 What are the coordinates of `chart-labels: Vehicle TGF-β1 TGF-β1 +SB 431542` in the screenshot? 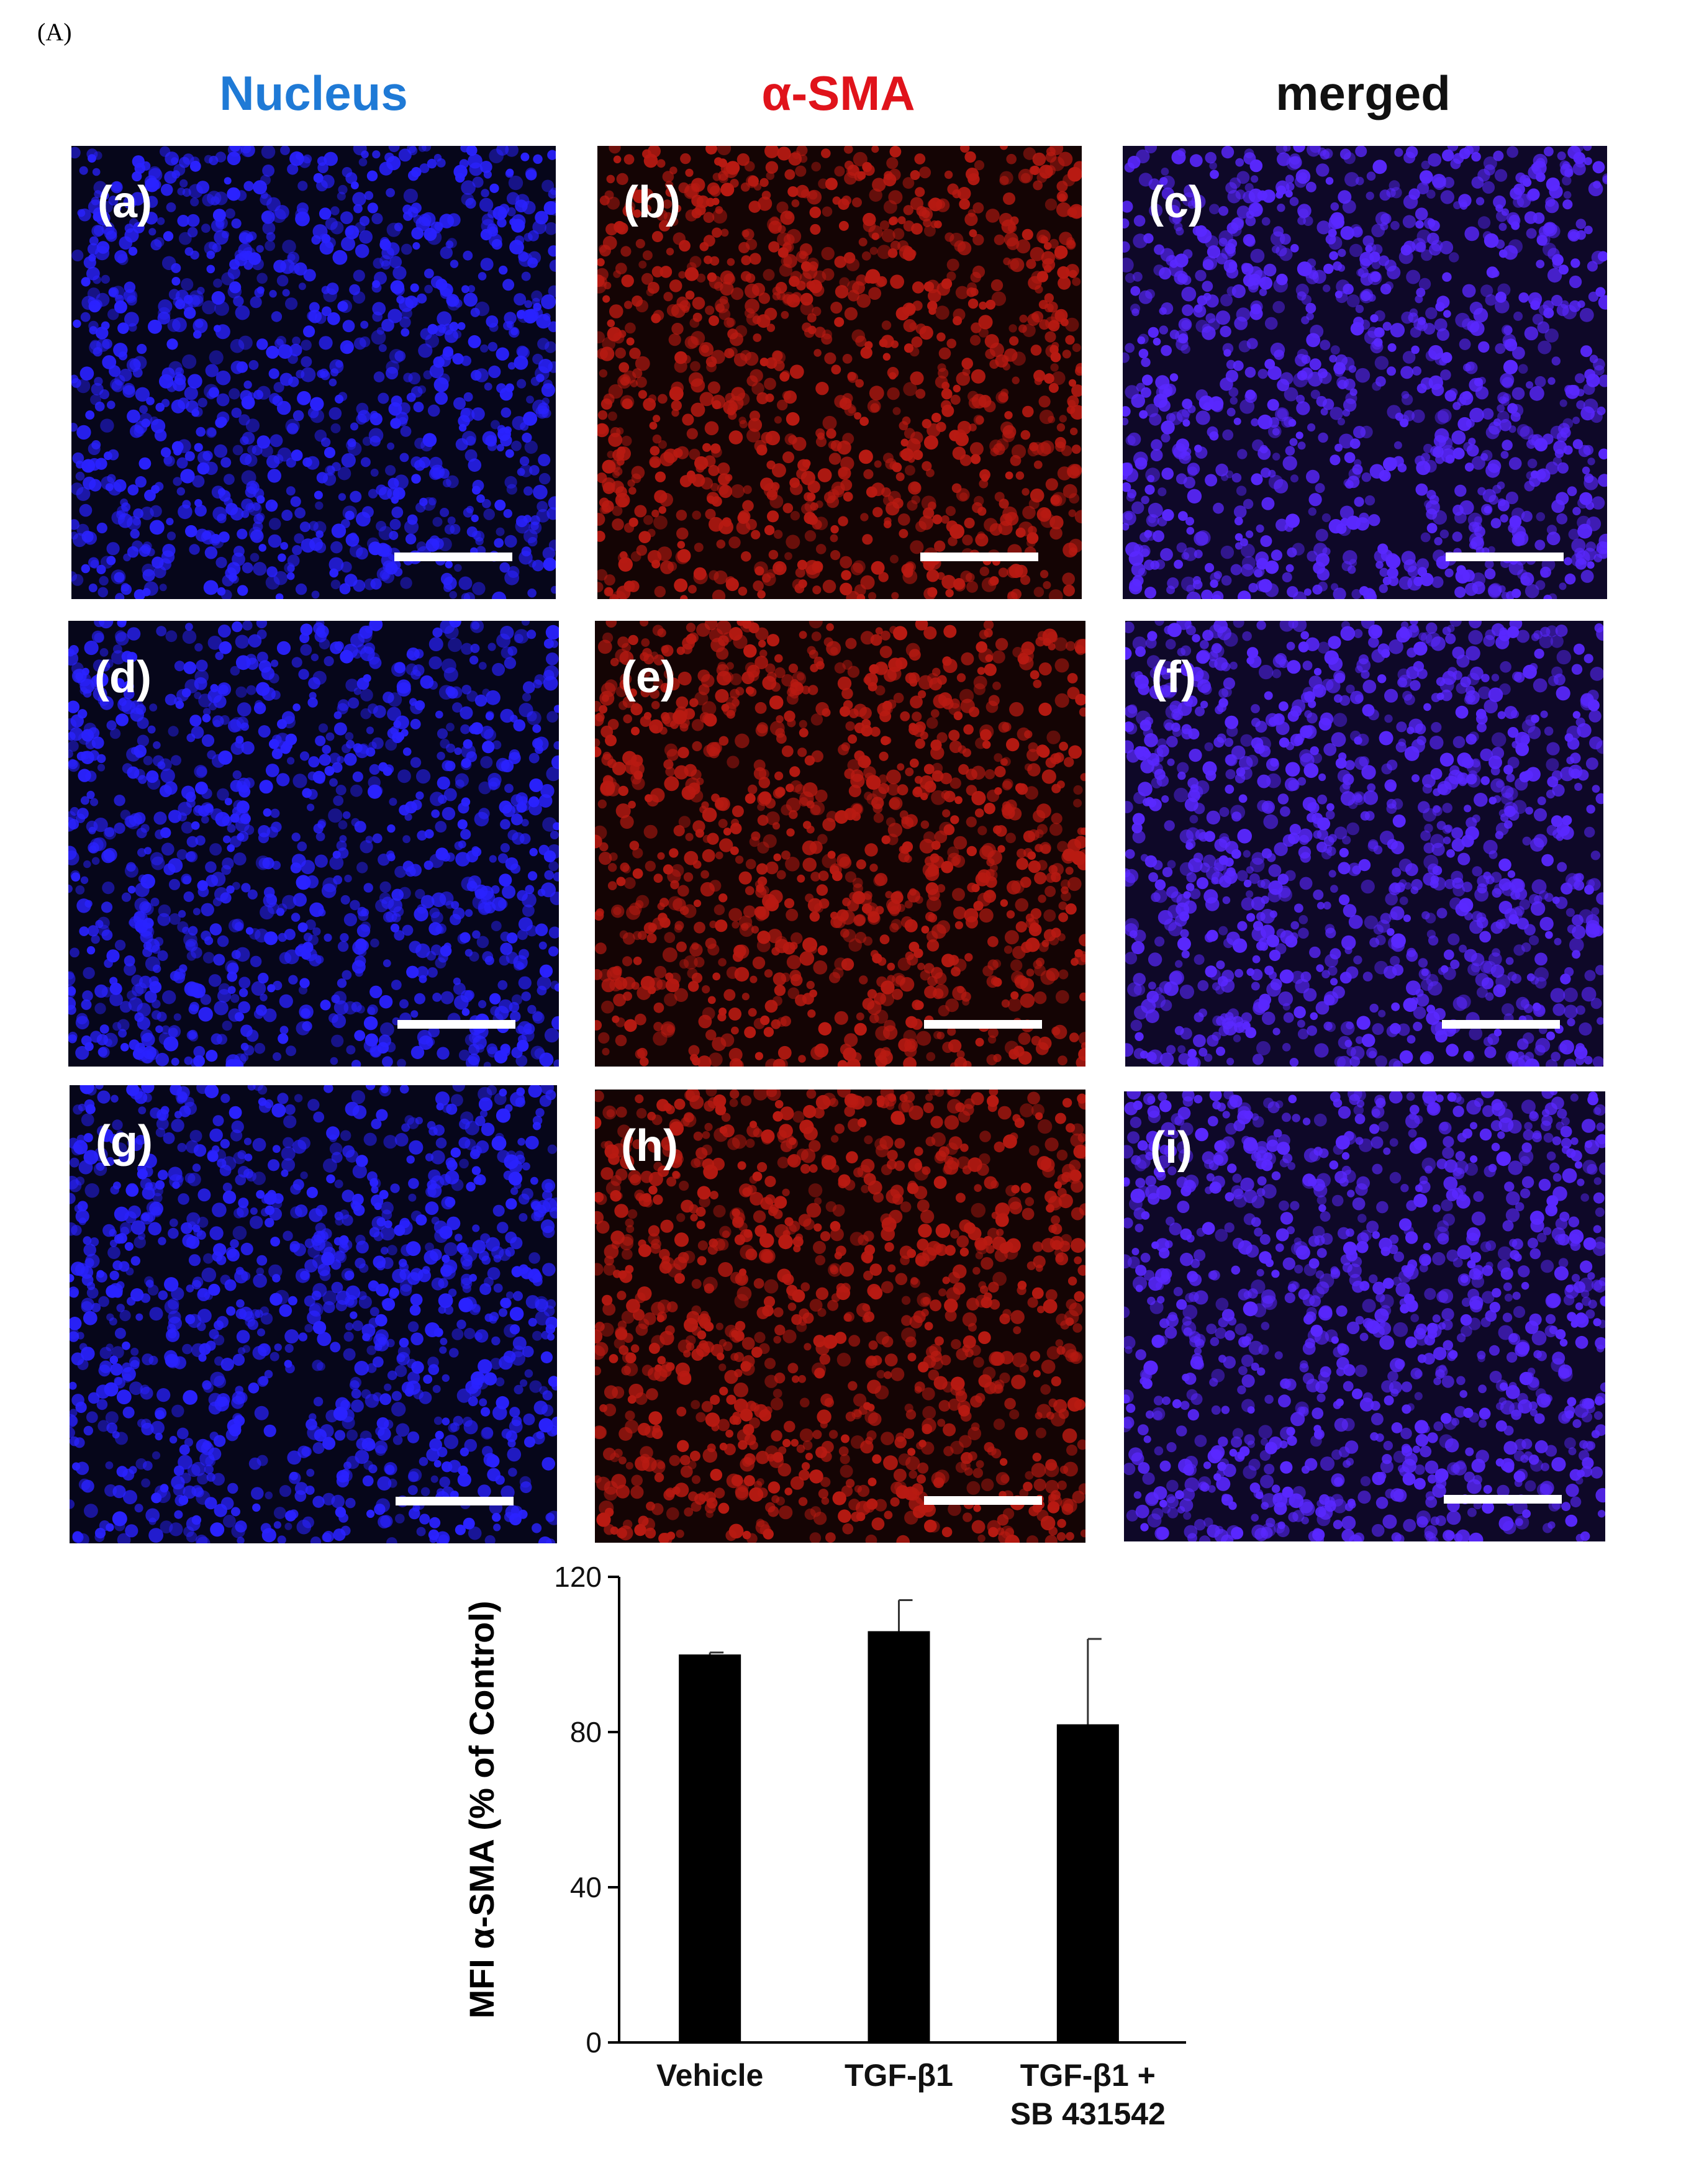 It's located at (911, 2094).